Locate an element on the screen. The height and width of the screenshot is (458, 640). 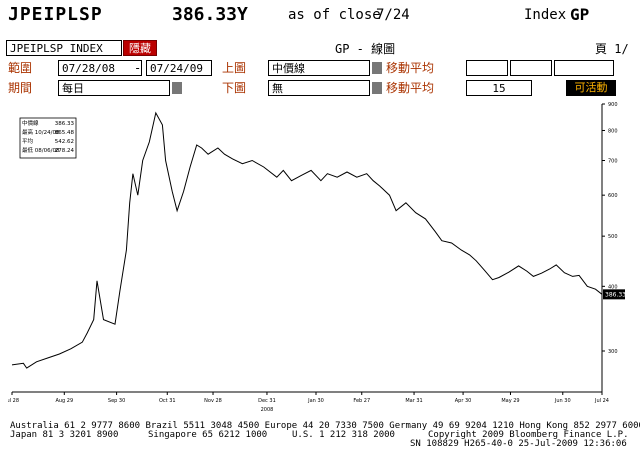
legend-row-value: 386.33 is located at coordinates (65, 124).